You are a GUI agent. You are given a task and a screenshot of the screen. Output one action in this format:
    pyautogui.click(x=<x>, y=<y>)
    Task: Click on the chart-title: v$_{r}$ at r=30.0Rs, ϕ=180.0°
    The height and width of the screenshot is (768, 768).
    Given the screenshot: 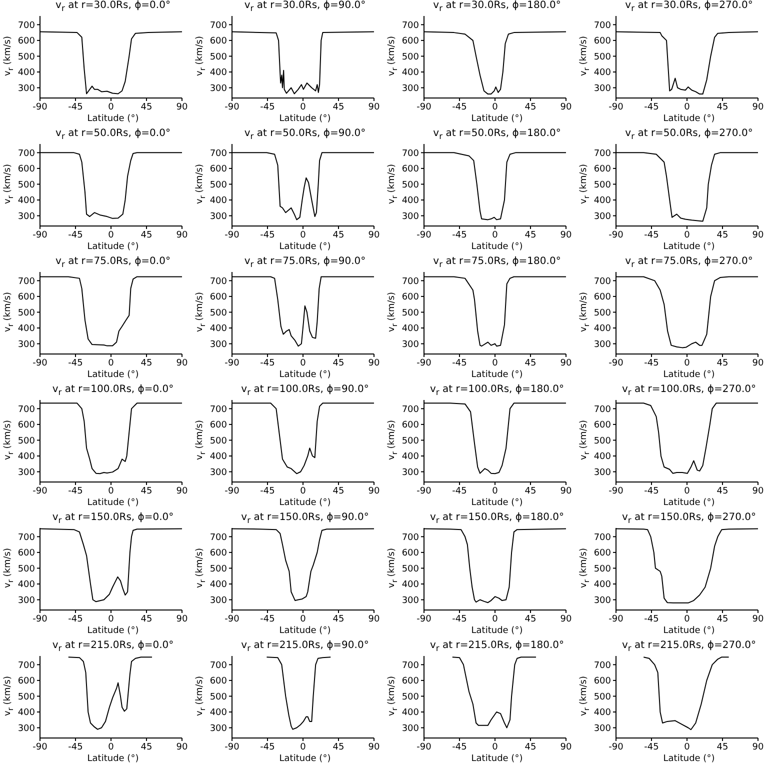 What is the action you would take?
    pyautogui.click(x=497, y=6)
    